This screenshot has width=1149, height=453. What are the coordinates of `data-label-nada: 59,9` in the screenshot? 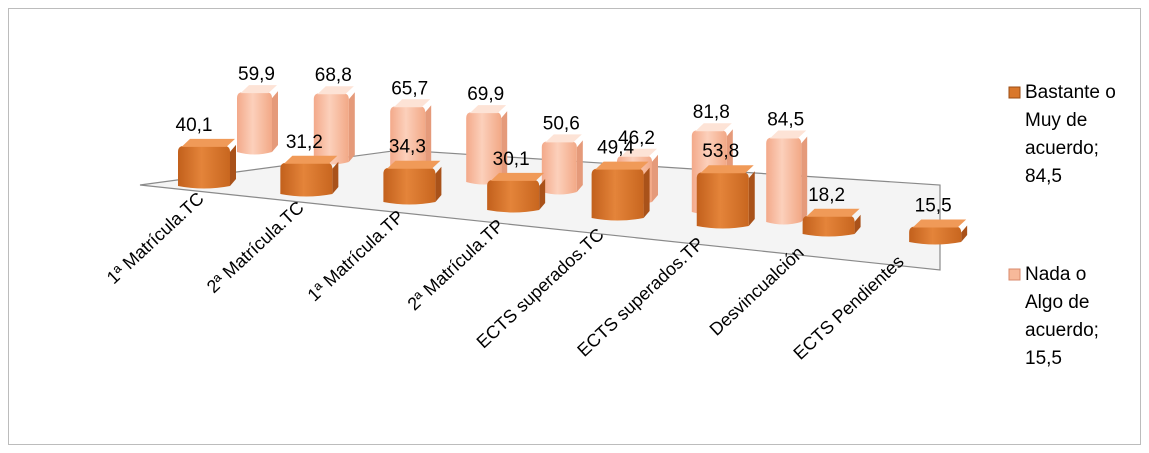 It's located at (256, 74).